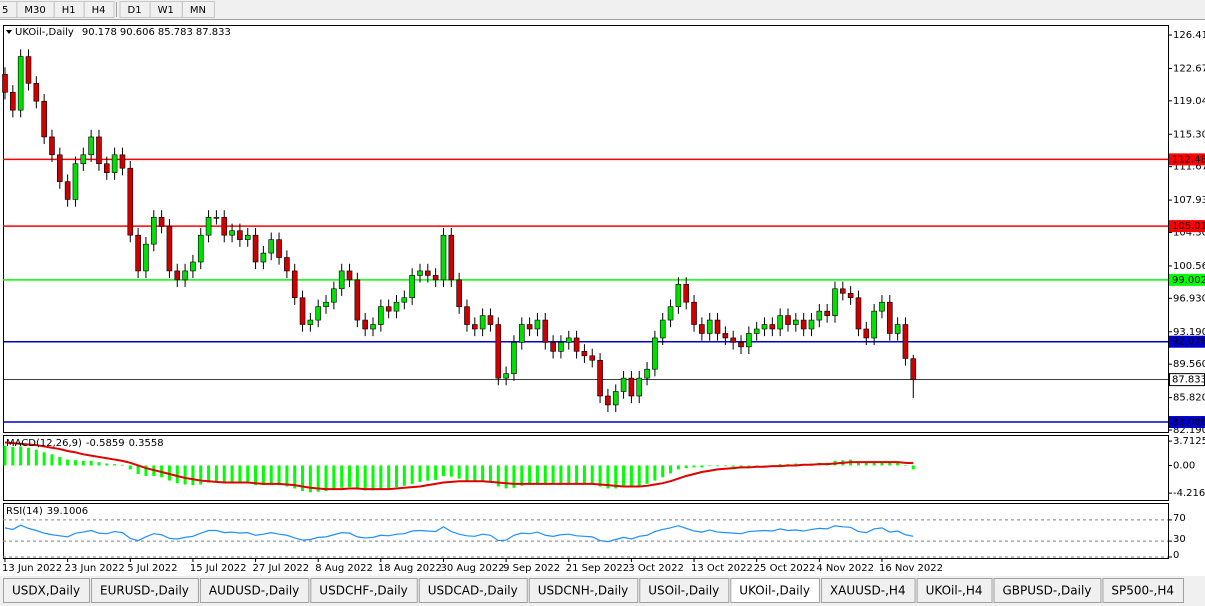 The height and width of the screenshot is (606, 1205). I want to click on symbol-tab: UKOil-,Daily, so click(775, 590).